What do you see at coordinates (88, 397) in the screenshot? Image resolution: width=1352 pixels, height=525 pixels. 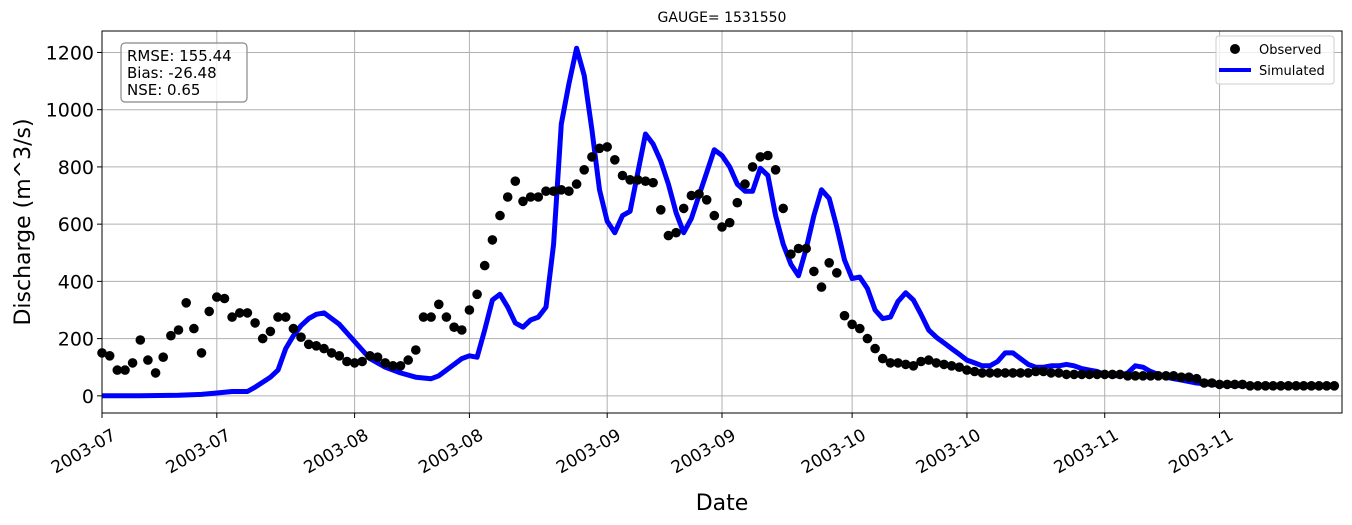 I see `y-tick-label: 0` at bounding box center [88, 397].